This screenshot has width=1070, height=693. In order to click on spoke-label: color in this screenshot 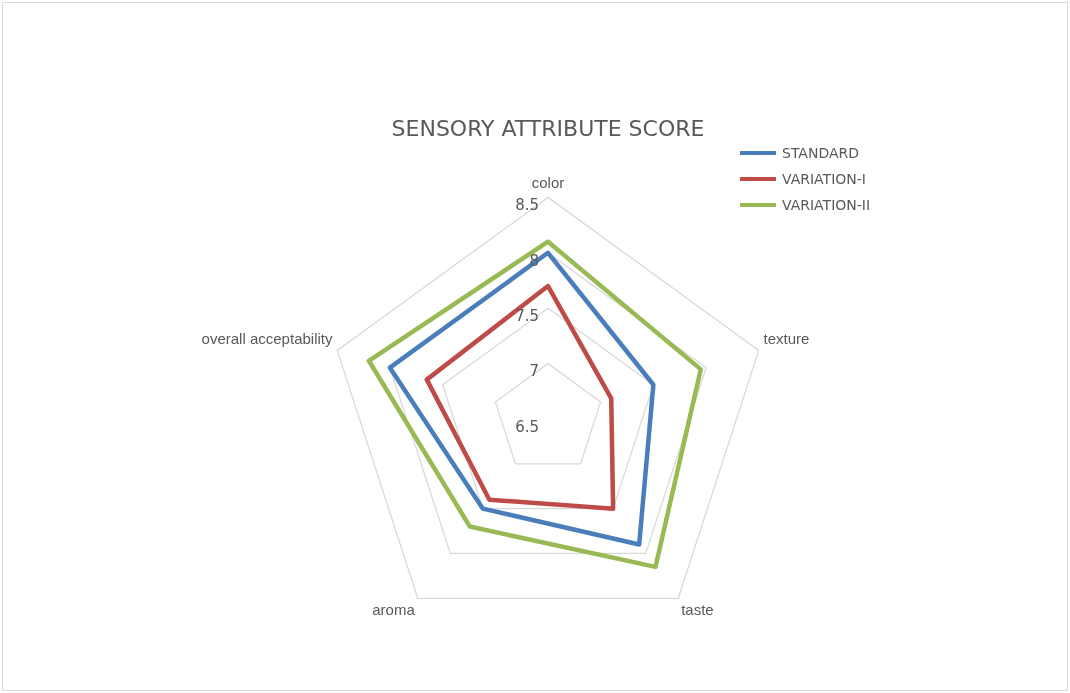, I will do `click(548, 182)`.